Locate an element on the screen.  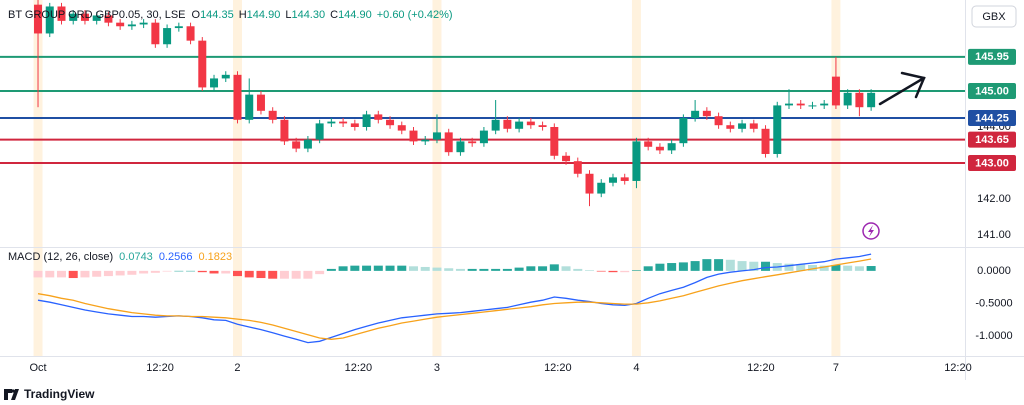
level-label: 145.00 is located at coordinates (992, 91).